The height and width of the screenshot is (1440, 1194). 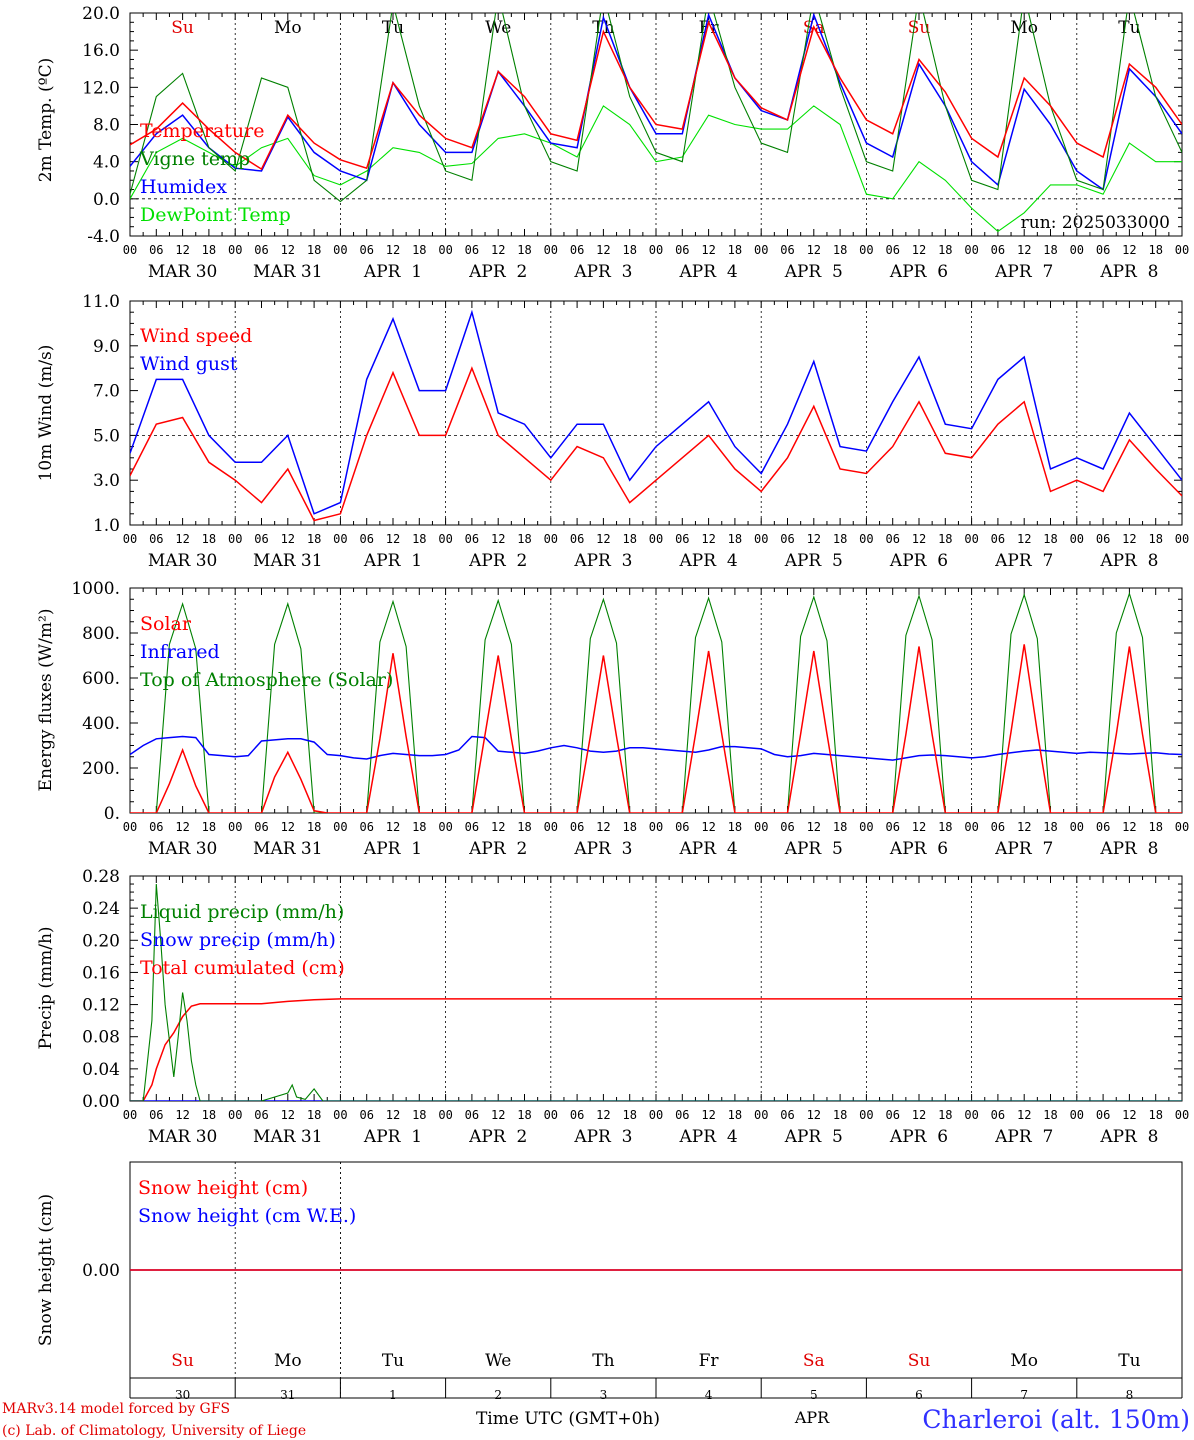 What do you see at coordinates (812, 1417) in the screenshot?
I see `month-label: APR` at bounding box center [812, 1417].